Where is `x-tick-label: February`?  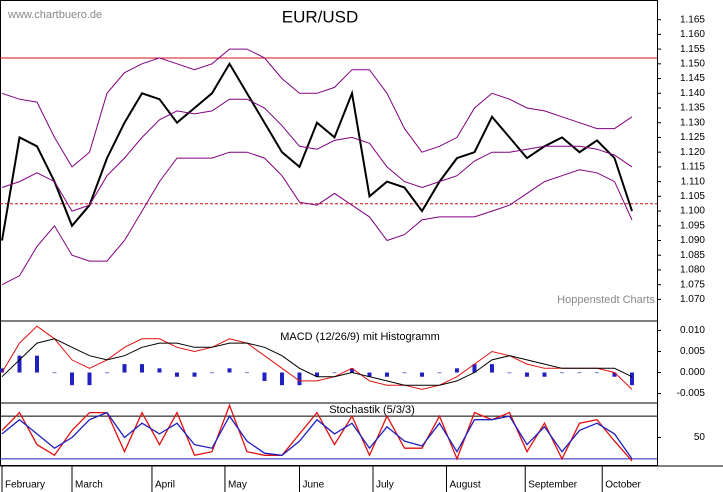
x-tick-label: February is located at coordinates (25, 485).